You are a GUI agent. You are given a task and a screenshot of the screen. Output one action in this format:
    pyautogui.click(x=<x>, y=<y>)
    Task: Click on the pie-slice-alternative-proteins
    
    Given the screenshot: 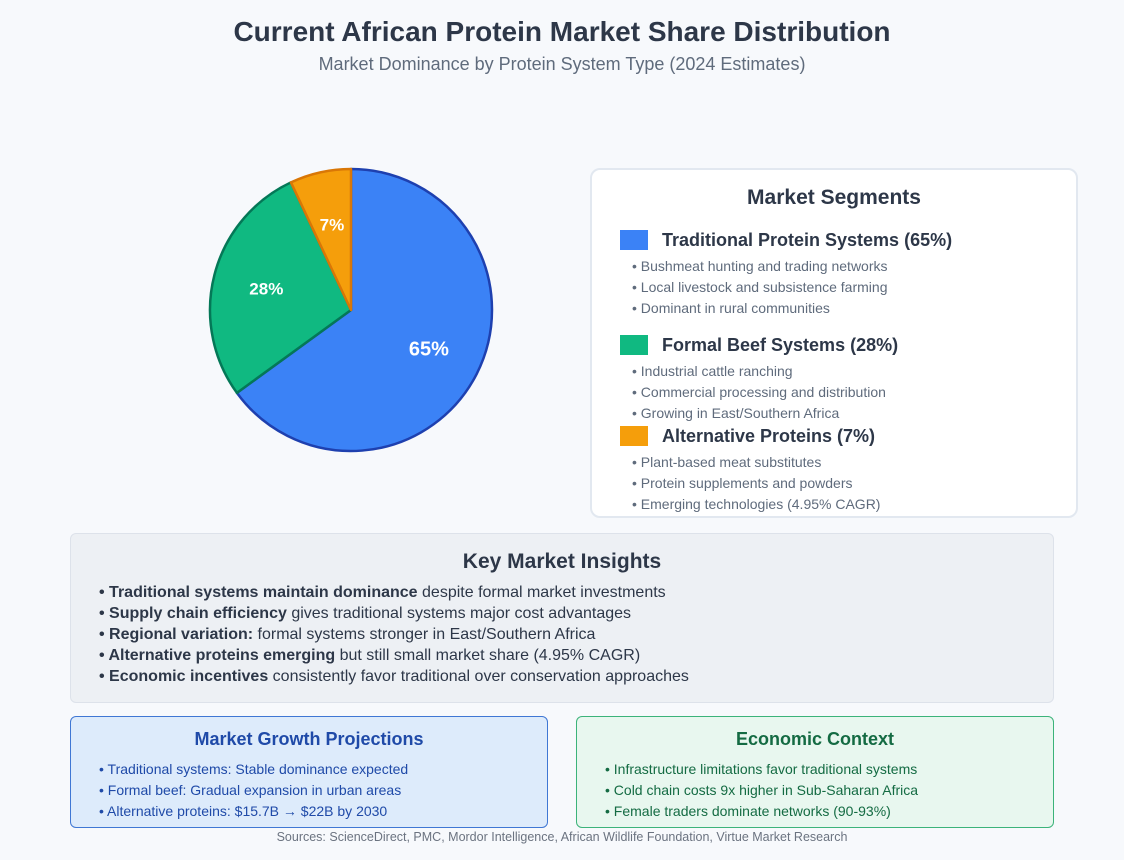 What is the action you would take?
    pyautogui.click(x=321, y=239)
    